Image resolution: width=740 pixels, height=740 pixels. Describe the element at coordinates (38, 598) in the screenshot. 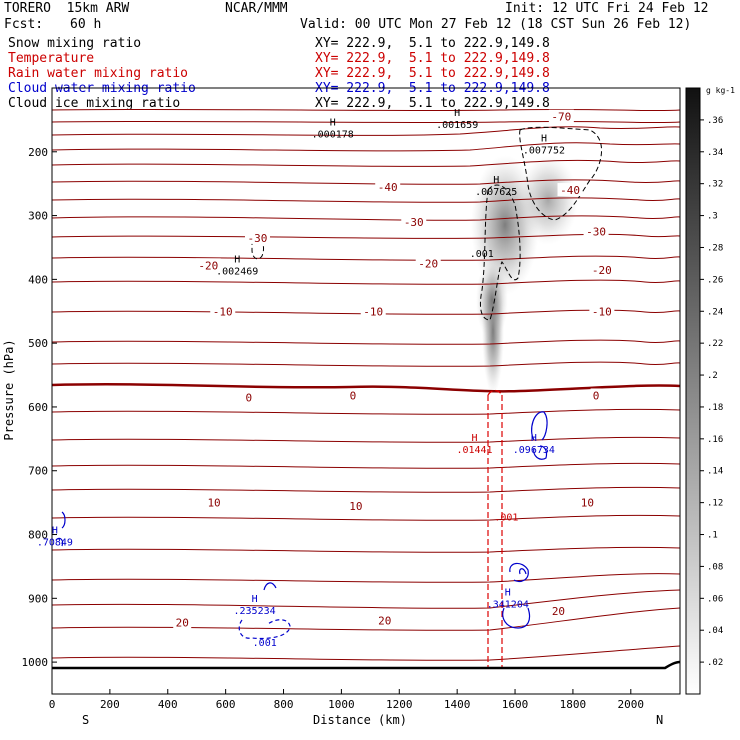

I see `y-tick-label: 900` at that location.